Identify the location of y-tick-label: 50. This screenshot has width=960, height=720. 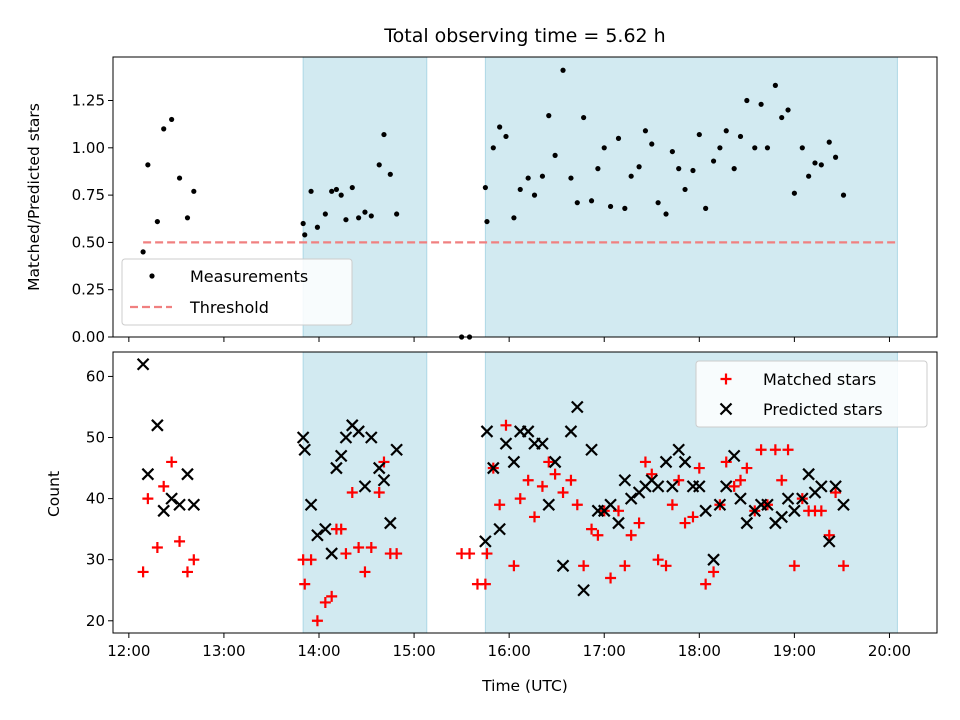
(95, 438).